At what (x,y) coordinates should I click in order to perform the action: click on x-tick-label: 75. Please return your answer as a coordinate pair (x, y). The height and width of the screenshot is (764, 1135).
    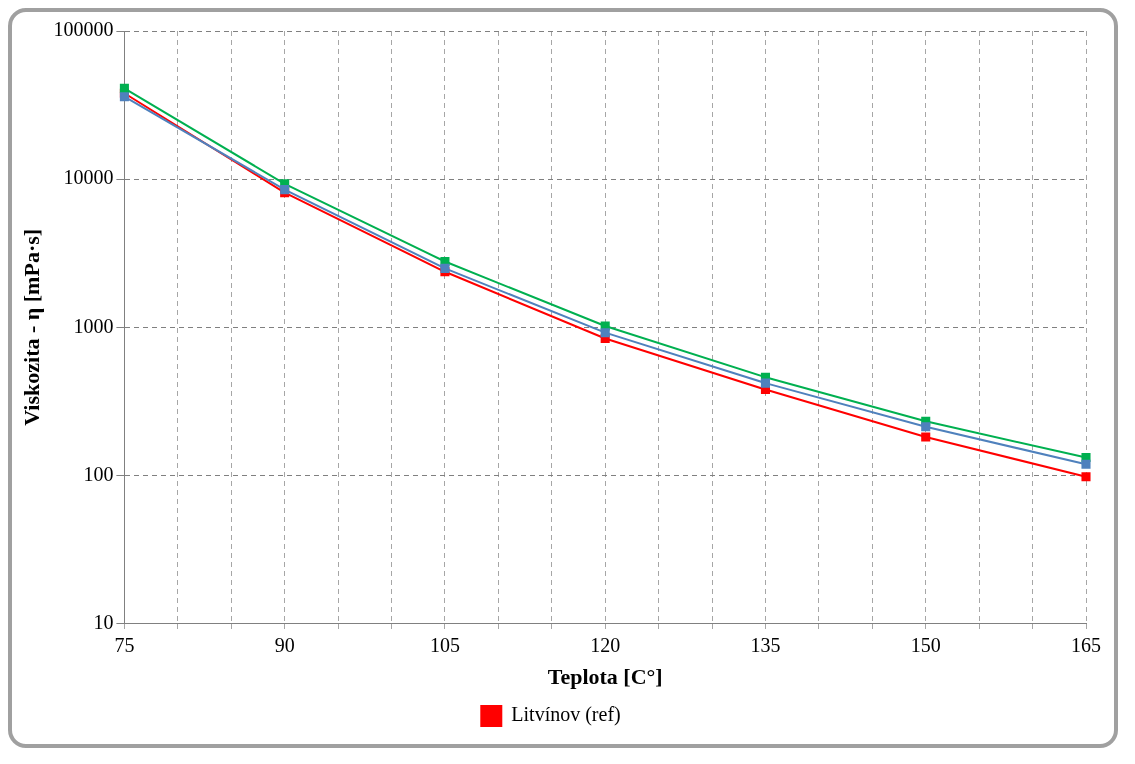
    Looking at the image, I should click on (124, 644).